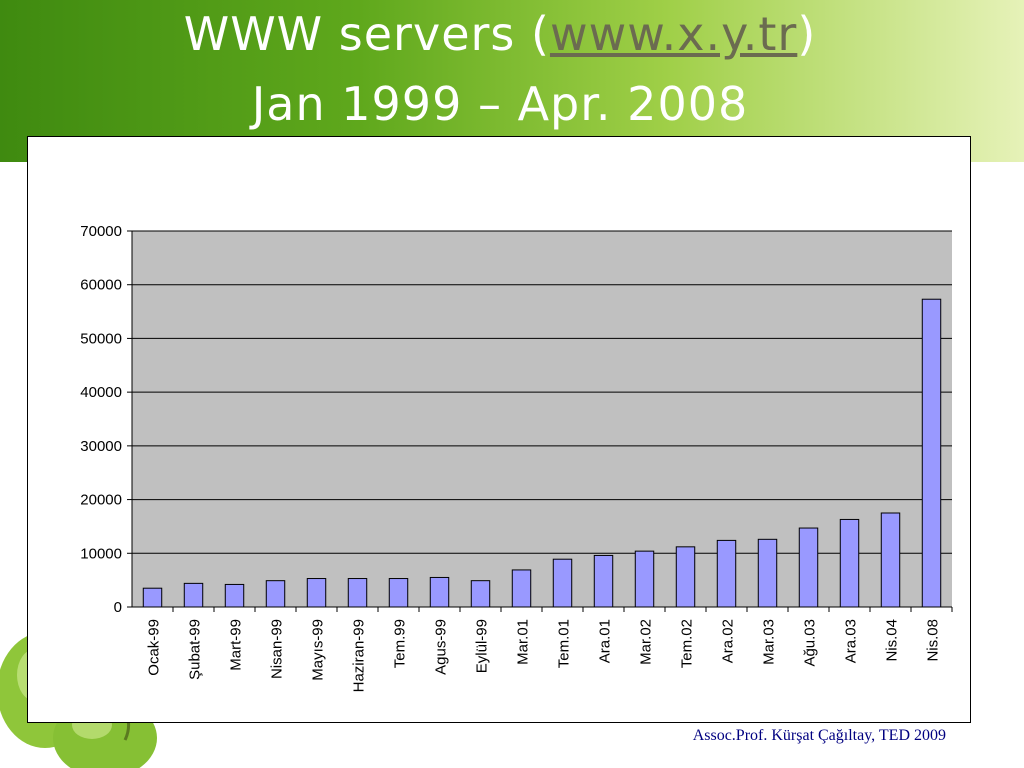 The width and height of the screenshot is (1024, 768). What do you see at coordinates (808, 567) in the screenshot?
I see `bar-Ağu.03` at bounding box center [808, 567].